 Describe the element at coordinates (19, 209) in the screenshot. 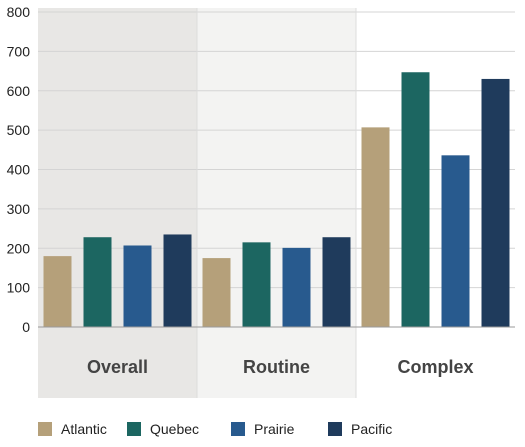

I see `y-tick-label: 300` at that location.